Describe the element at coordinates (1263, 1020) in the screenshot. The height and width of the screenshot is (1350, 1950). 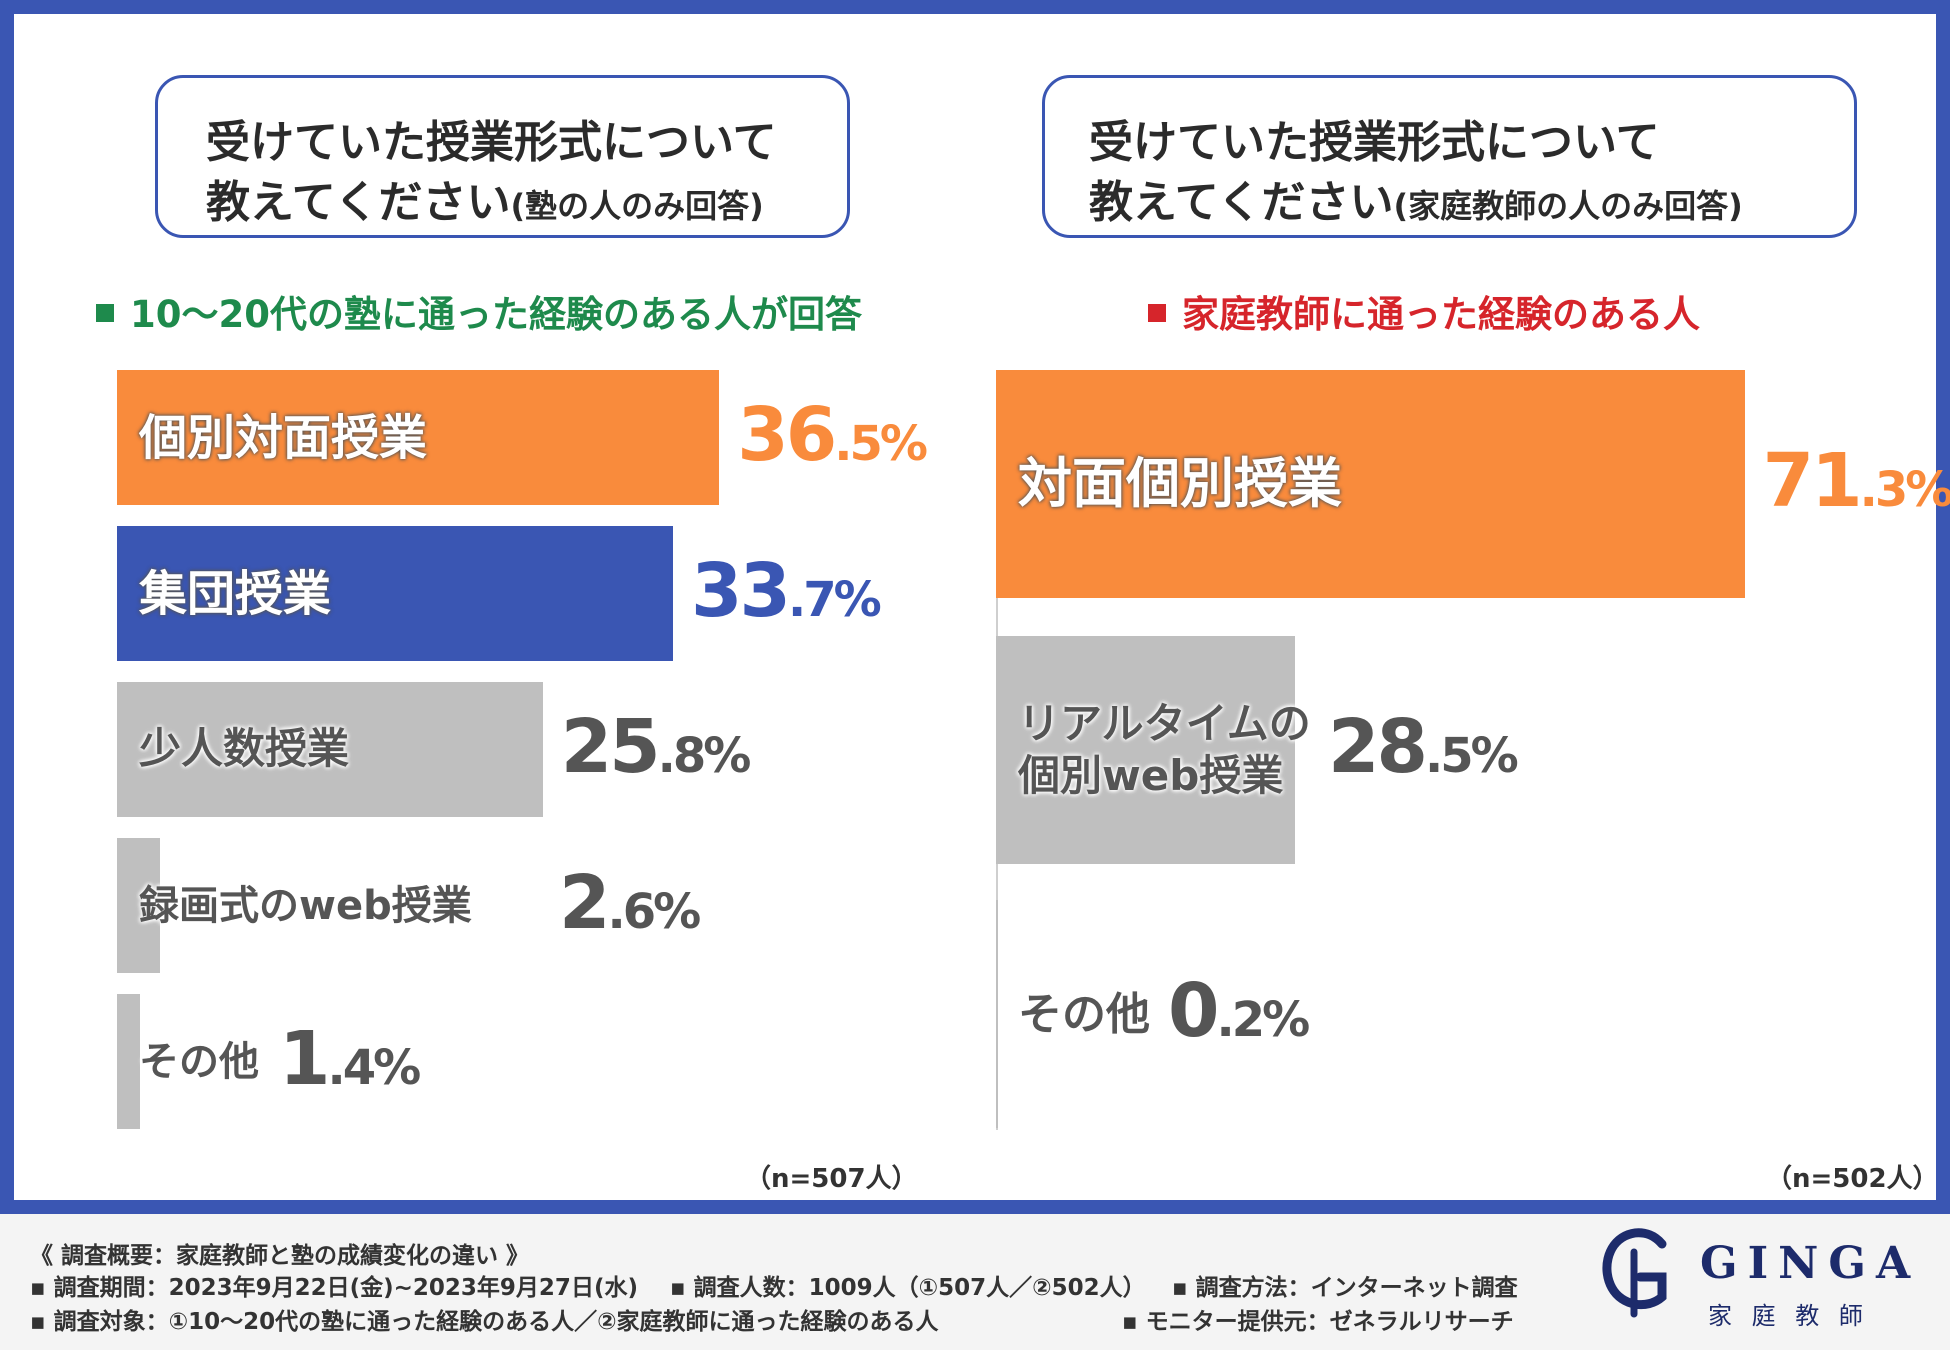
I see `value-dec: .2%` at that location.